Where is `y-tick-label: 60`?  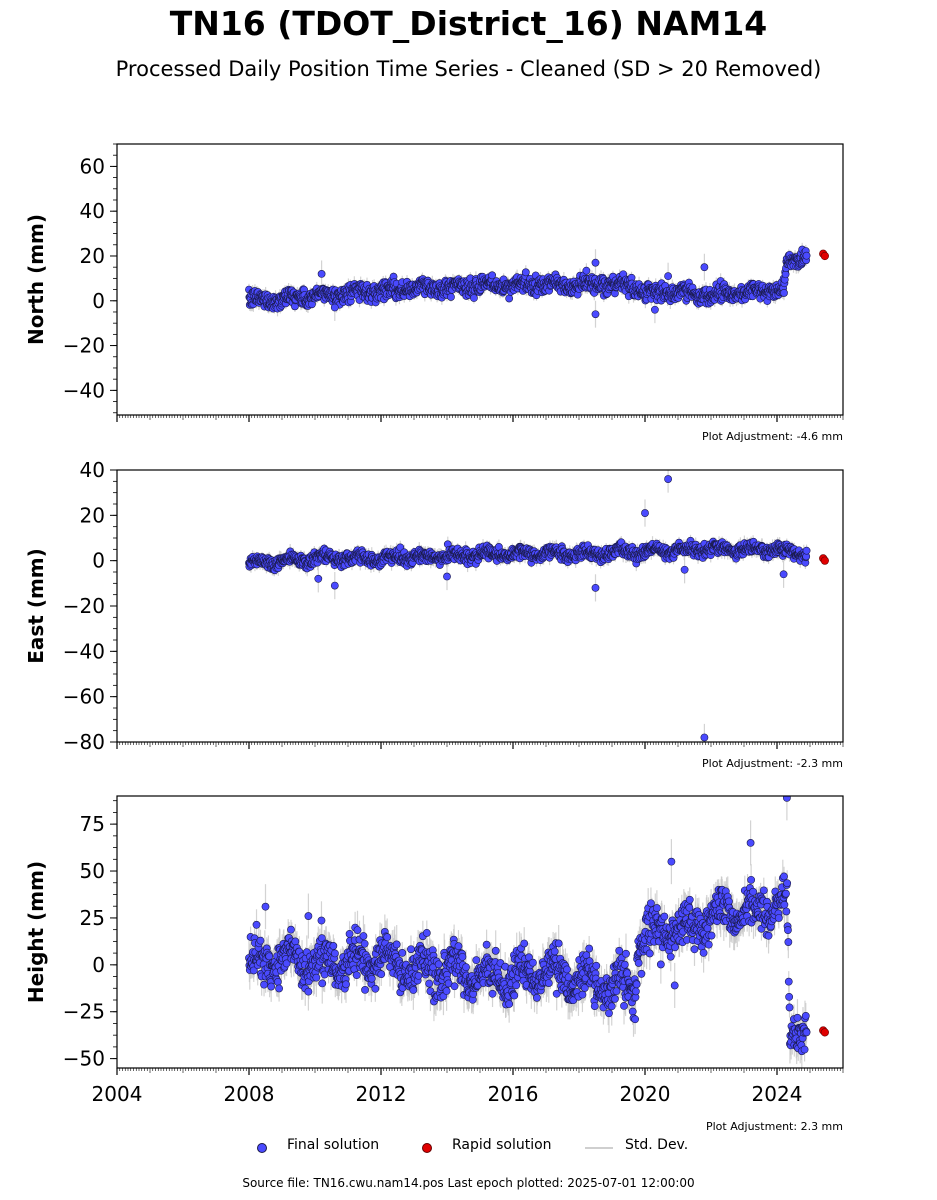 y-tick-label: 60 is located at coordinates (92, 166).